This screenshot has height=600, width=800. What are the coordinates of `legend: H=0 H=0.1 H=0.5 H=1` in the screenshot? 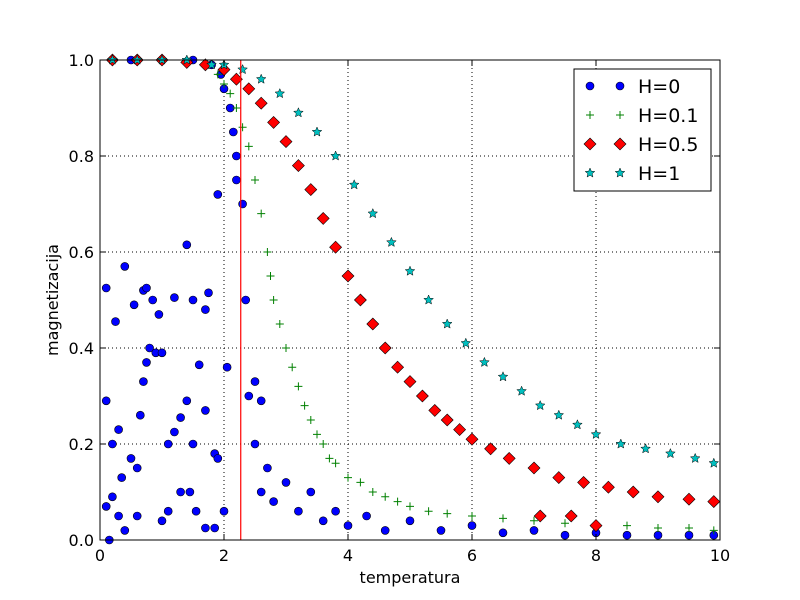 It's located at (642, 130).